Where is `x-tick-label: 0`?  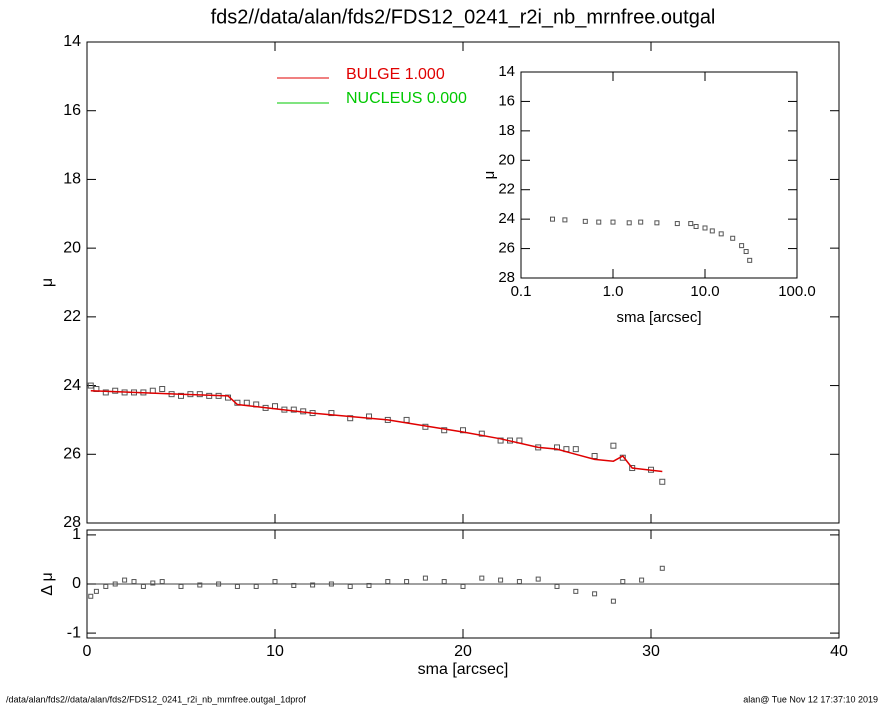 x-tick-label: 0 is located at coordinates (87, 651).